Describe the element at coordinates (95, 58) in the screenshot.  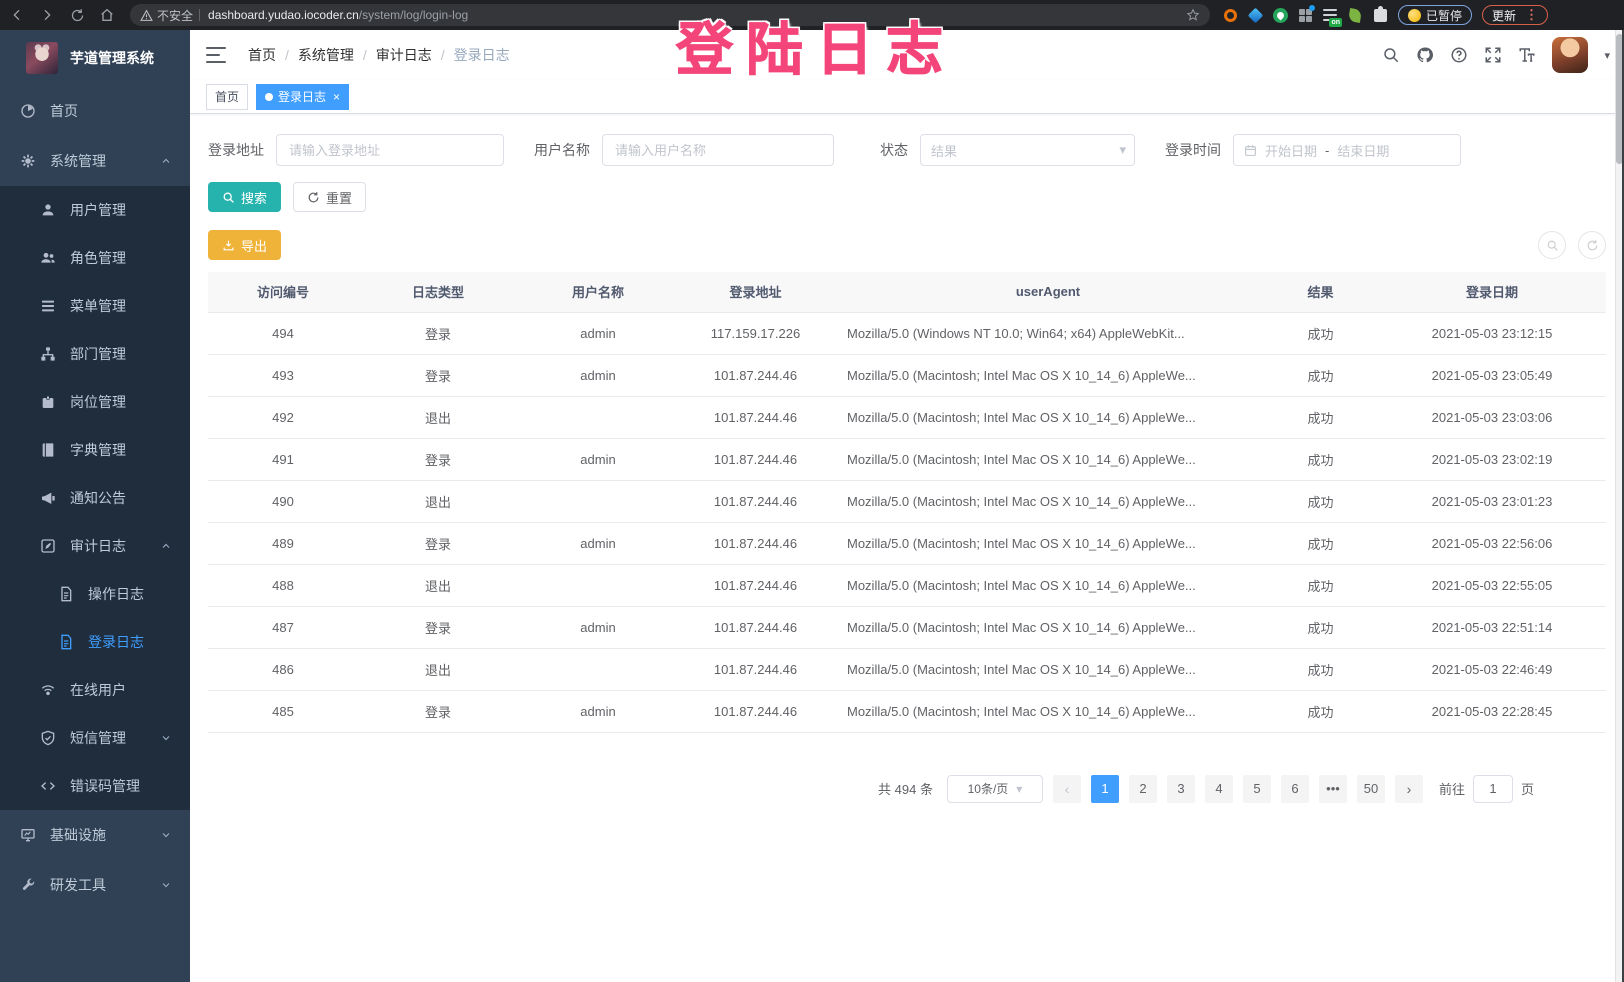
I see `app-logo-row: 芋道管理系统` at that location.